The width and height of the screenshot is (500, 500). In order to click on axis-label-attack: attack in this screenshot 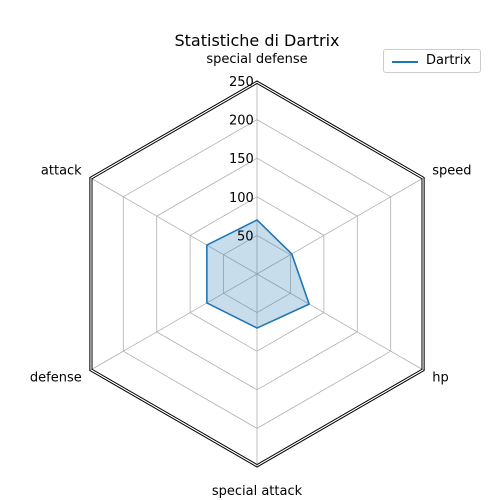, I will do `click(61, 171)`.